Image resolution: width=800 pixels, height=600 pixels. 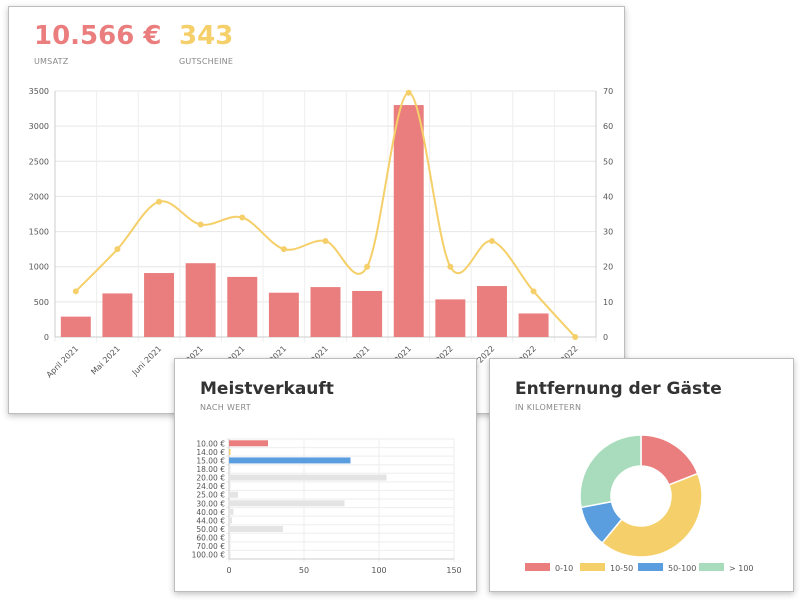 What do you see at coordinates (210, 478) in the screenshot?
I see `y-tick-label: 20.00 €` at bounding box center [210, 478].